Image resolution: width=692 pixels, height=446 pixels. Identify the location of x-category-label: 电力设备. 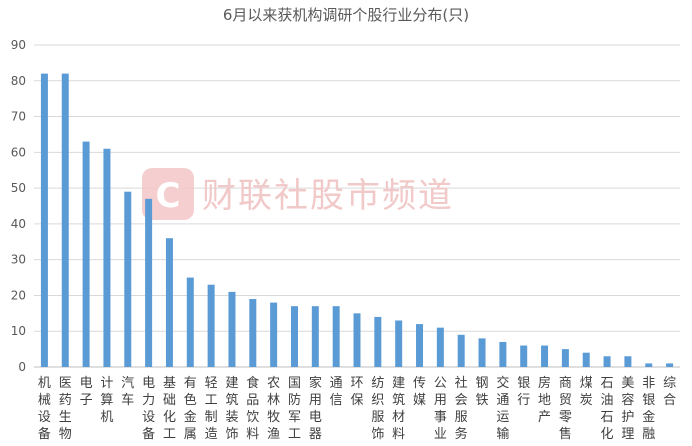
(148, 409).